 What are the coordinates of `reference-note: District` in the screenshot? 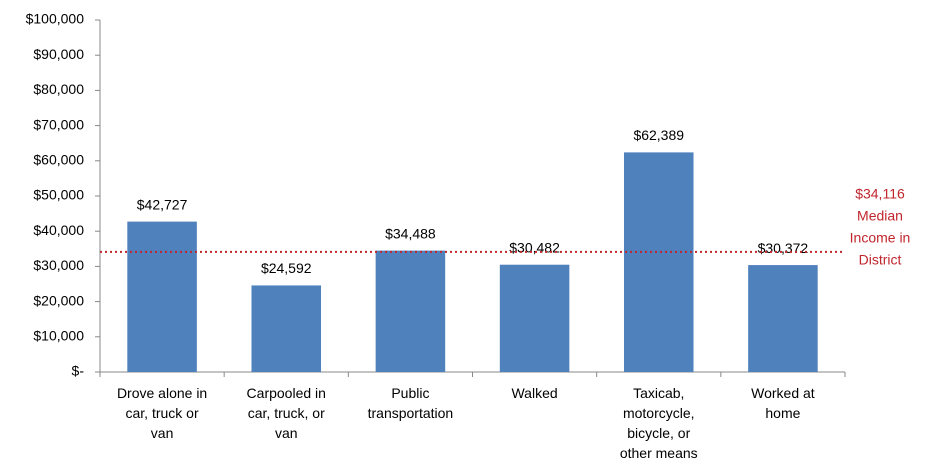 It's located at (880, 260).